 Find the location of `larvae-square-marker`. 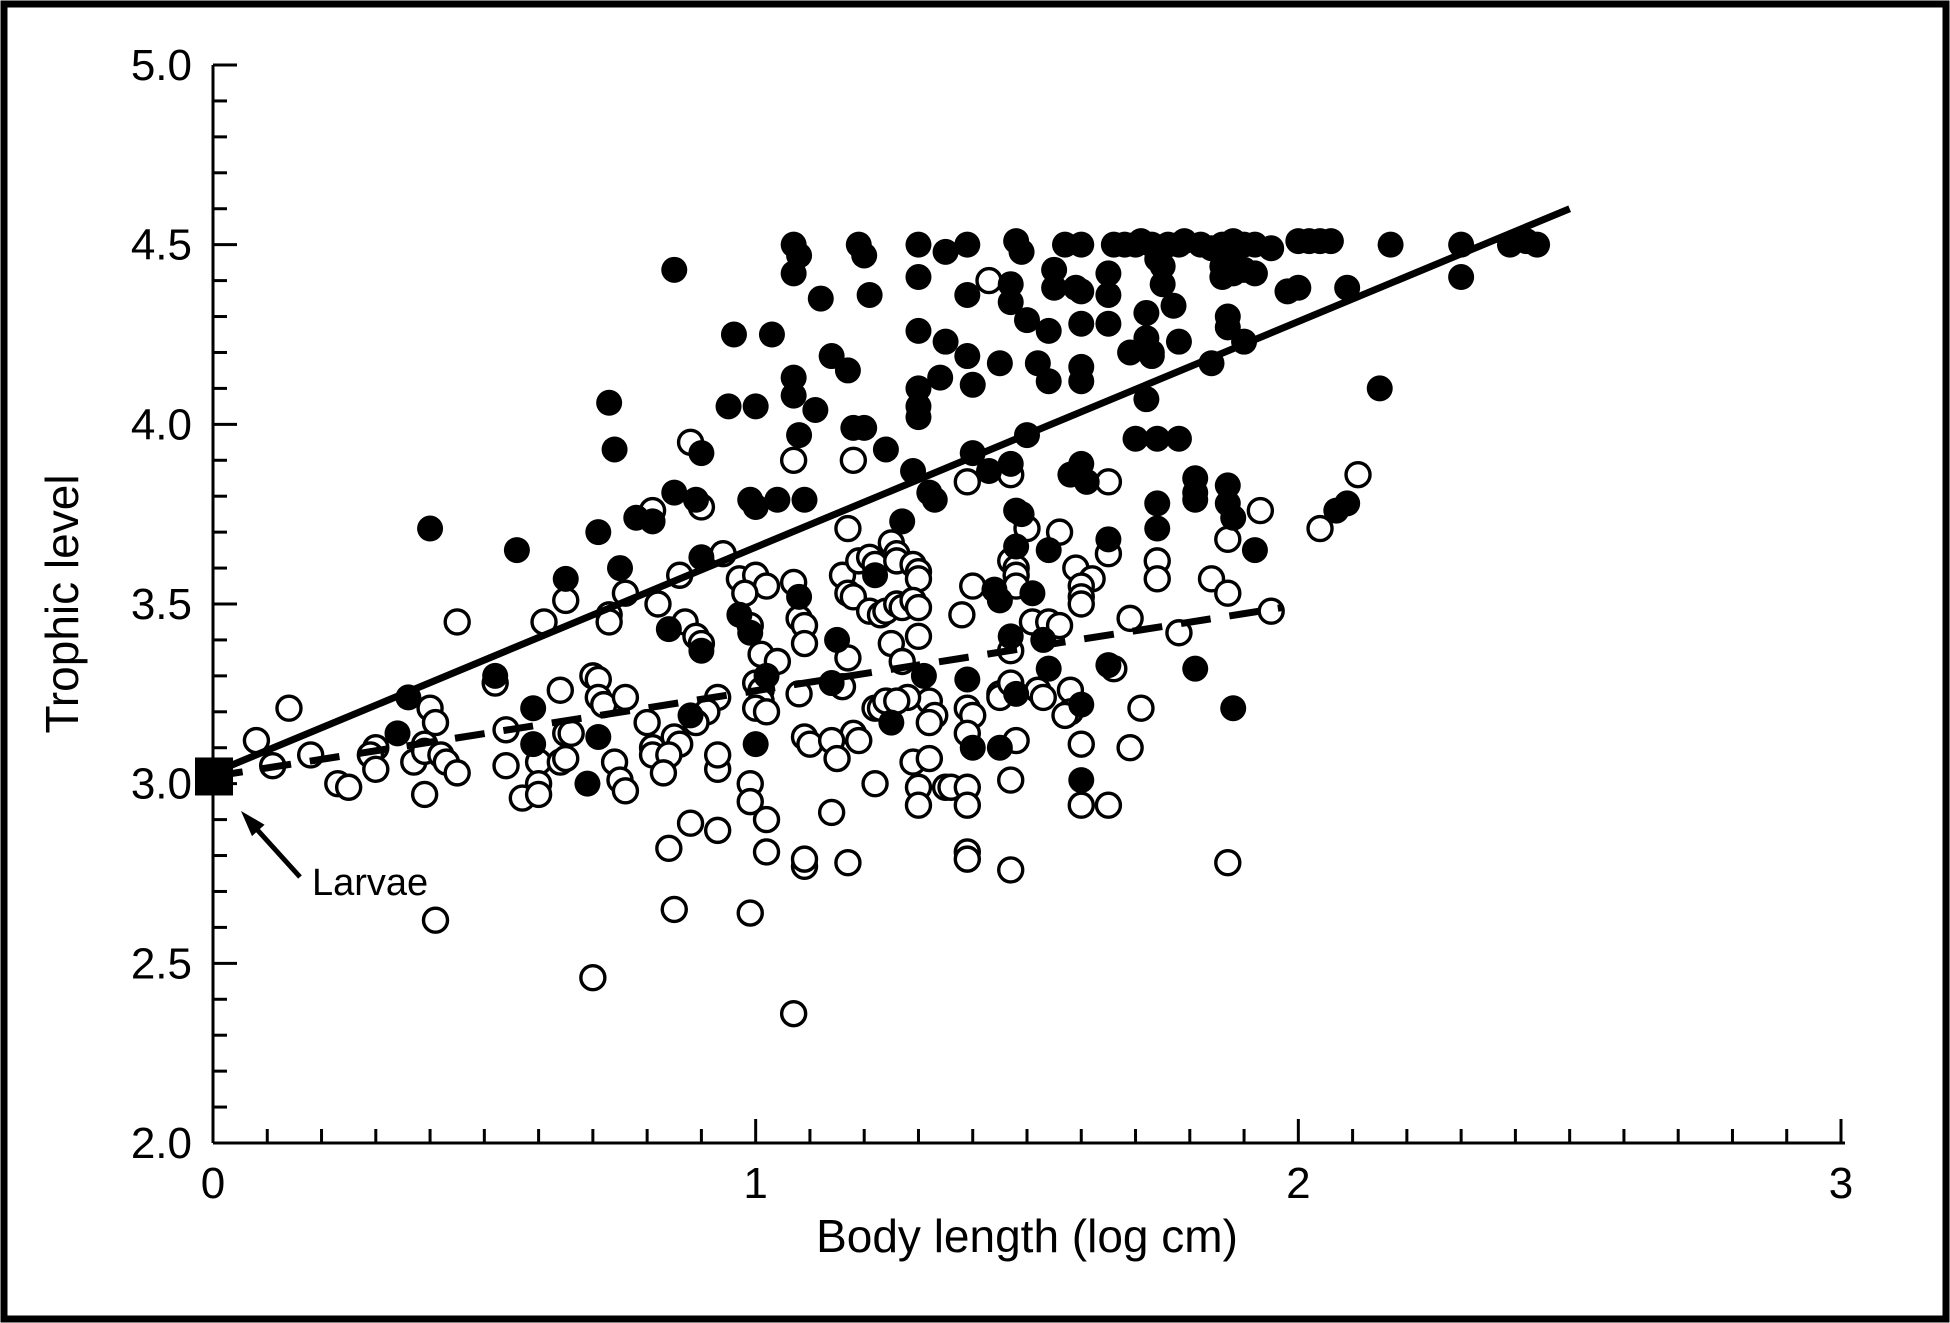

larvae-square-marker is located at coordinates (214, 776).